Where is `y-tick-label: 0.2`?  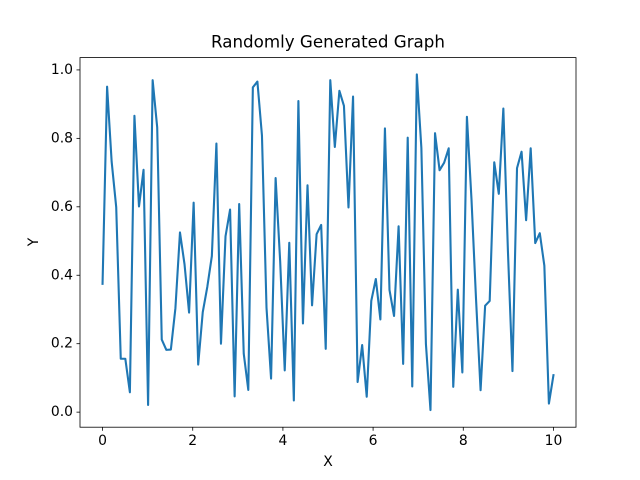
y-tick-label: 0.2 is located at coordinates (62, 344).